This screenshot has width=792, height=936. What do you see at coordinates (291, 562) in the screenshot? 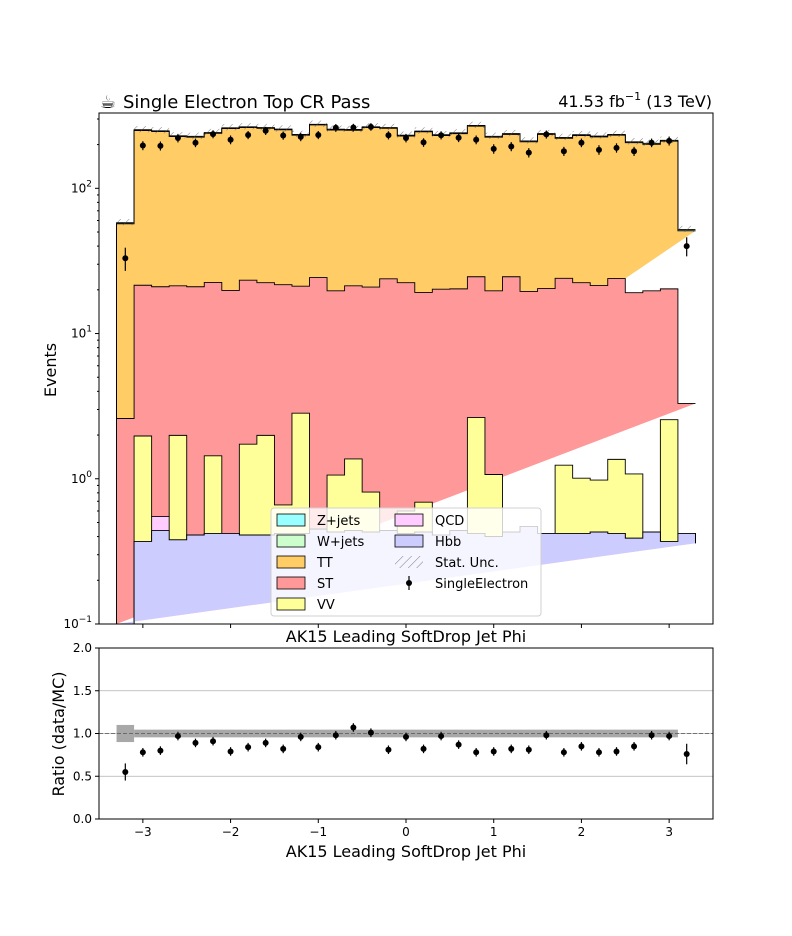
I see `legend-swatch-tt` at bounding box center [291, 562].